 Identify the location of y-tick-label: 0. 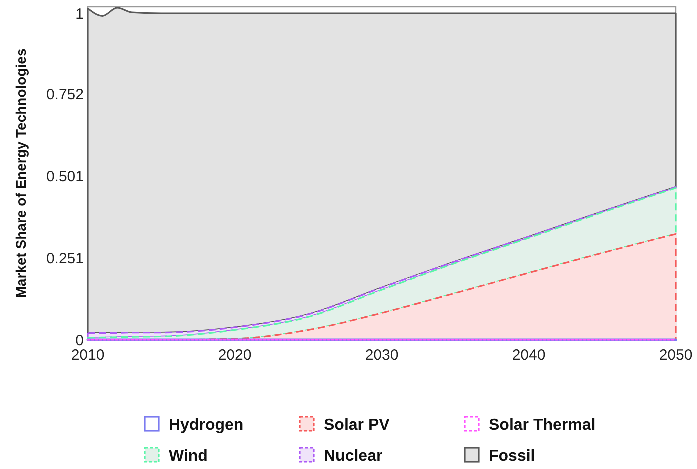
(80, 341).